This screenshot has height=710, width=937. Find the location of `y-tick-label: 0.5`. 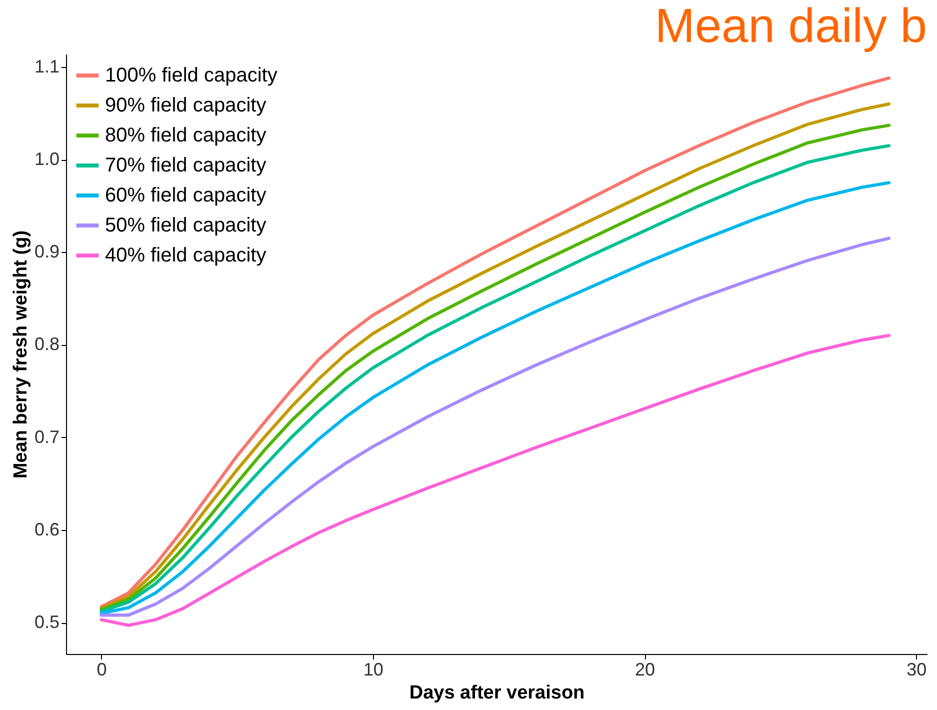

y-tick-label: 0.5 is located at coordinates (47, 622).